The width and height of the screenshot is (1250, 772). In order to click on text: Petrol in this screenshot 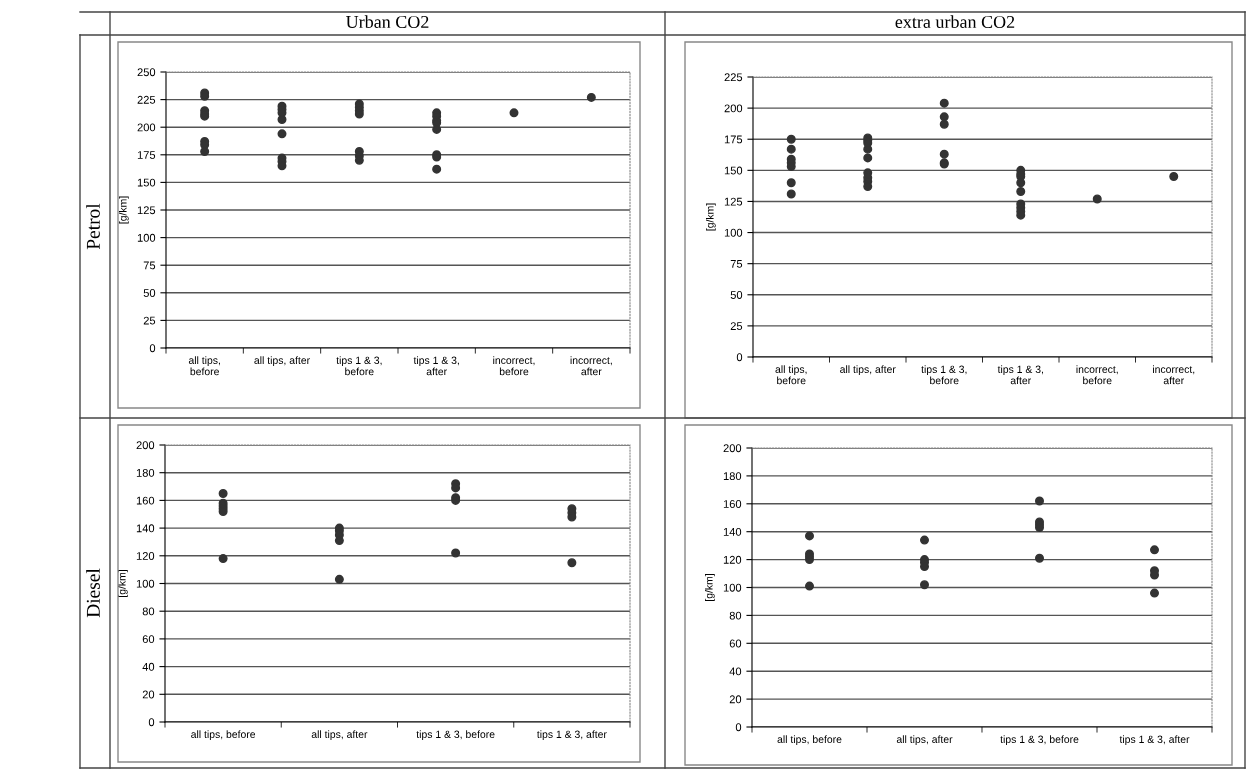, I will do `click(93, 226)`.